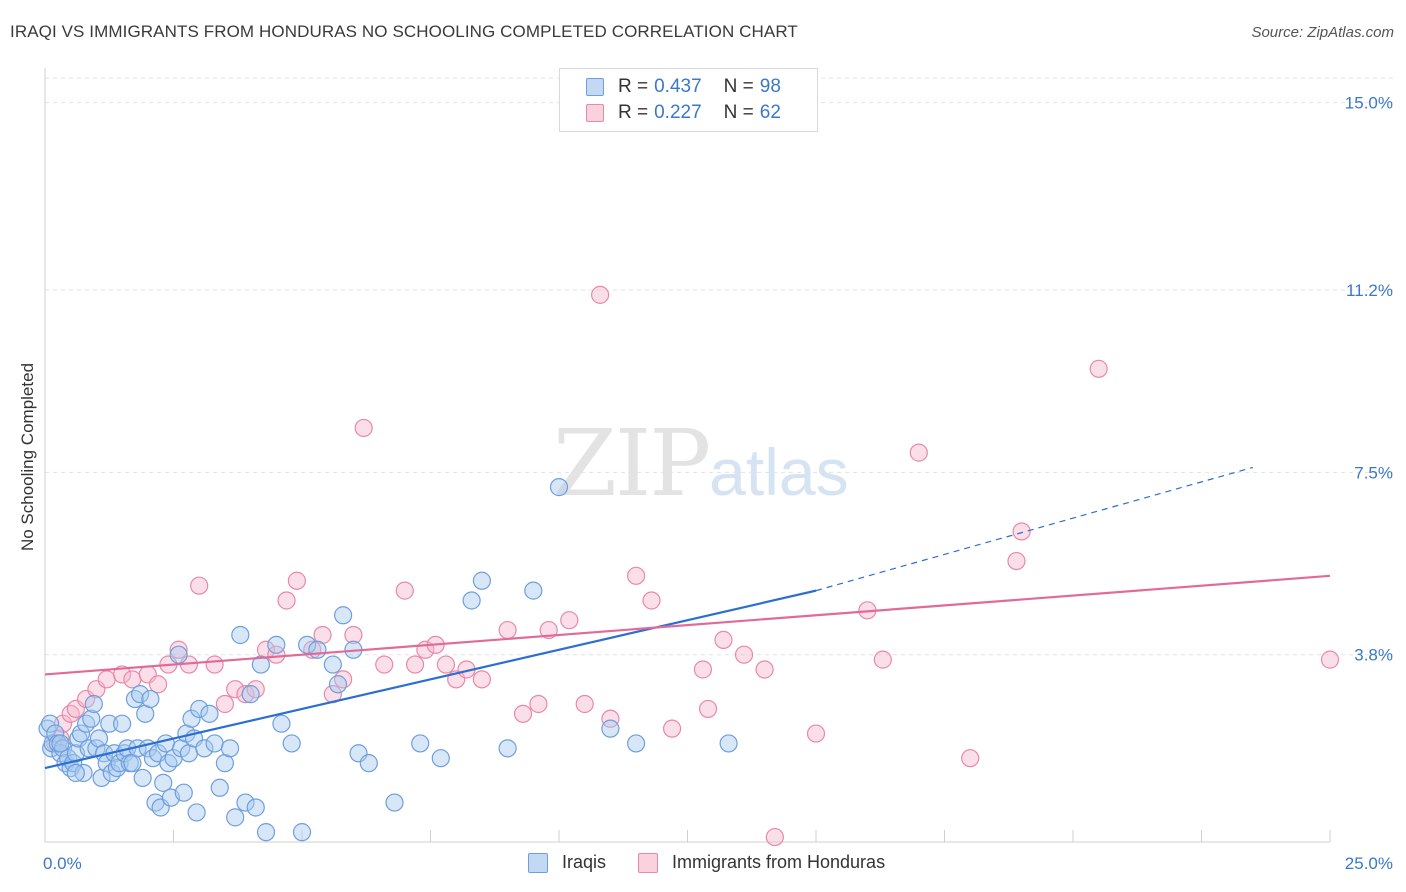 This screenshot has width=1406, height=892. Describe the element at coordinates (584, 862) in the screenshot. I see `legend-label-iraqis: Iraqis` at that location.